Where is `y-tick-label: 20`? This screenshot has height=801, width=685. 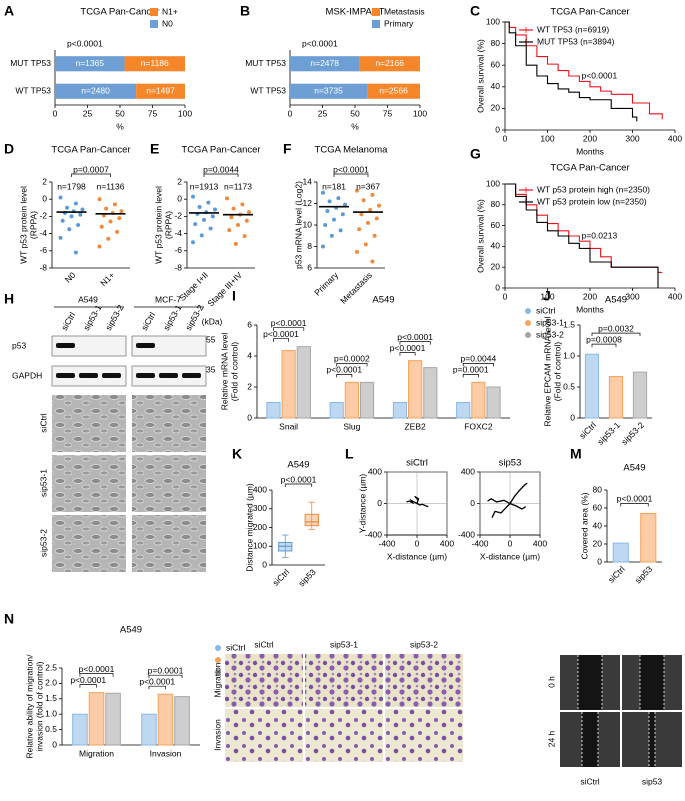 y-tick-label: 20 is located at coordinates (496, 108).